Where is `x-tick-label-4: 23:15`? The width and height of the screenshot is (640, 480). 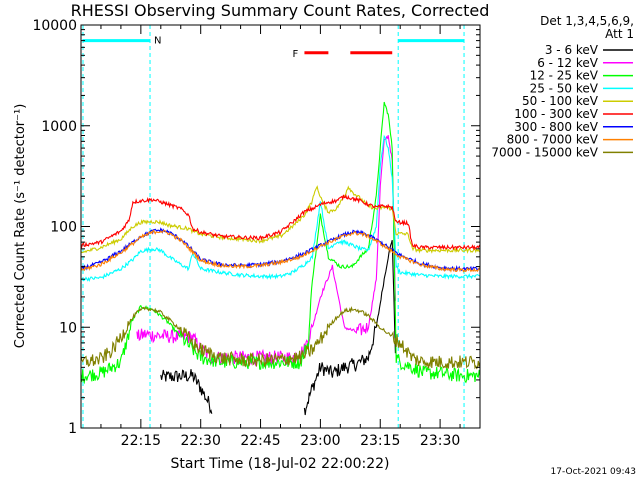
x-tick-label-4: 23:15 is located at coordinates (380, 441).